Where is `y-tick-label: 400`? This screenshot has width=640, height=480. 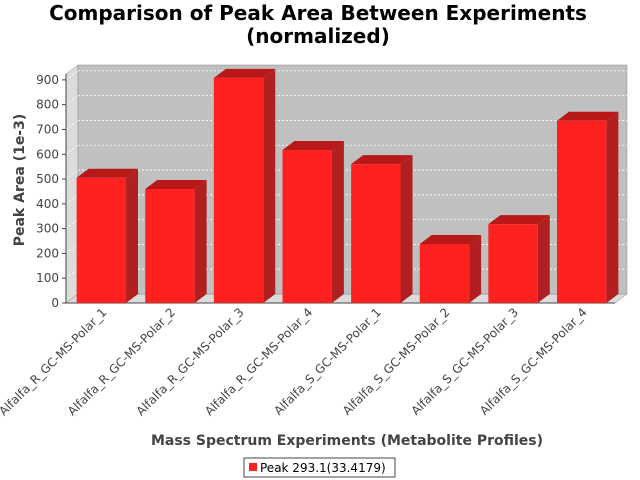 y-tick-label: 400 is located at coordinates (47, 204).